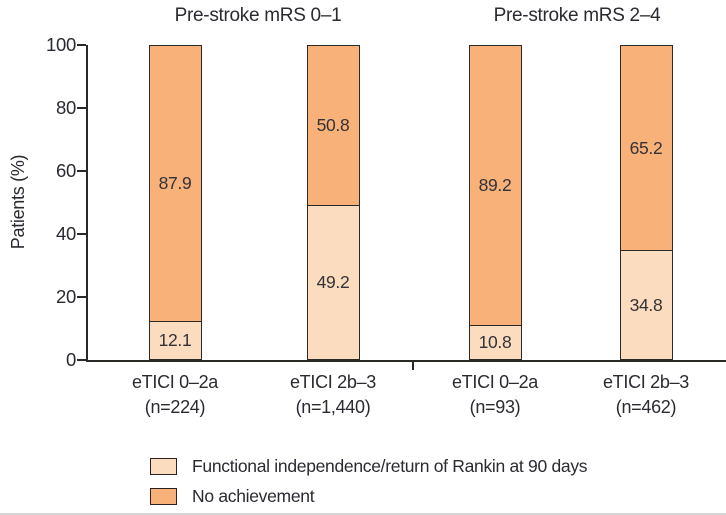  What do you see at coordinates (61, 44) in the screenshot?
I see `y-tick-label: 100` at bounding box center [61, 44].